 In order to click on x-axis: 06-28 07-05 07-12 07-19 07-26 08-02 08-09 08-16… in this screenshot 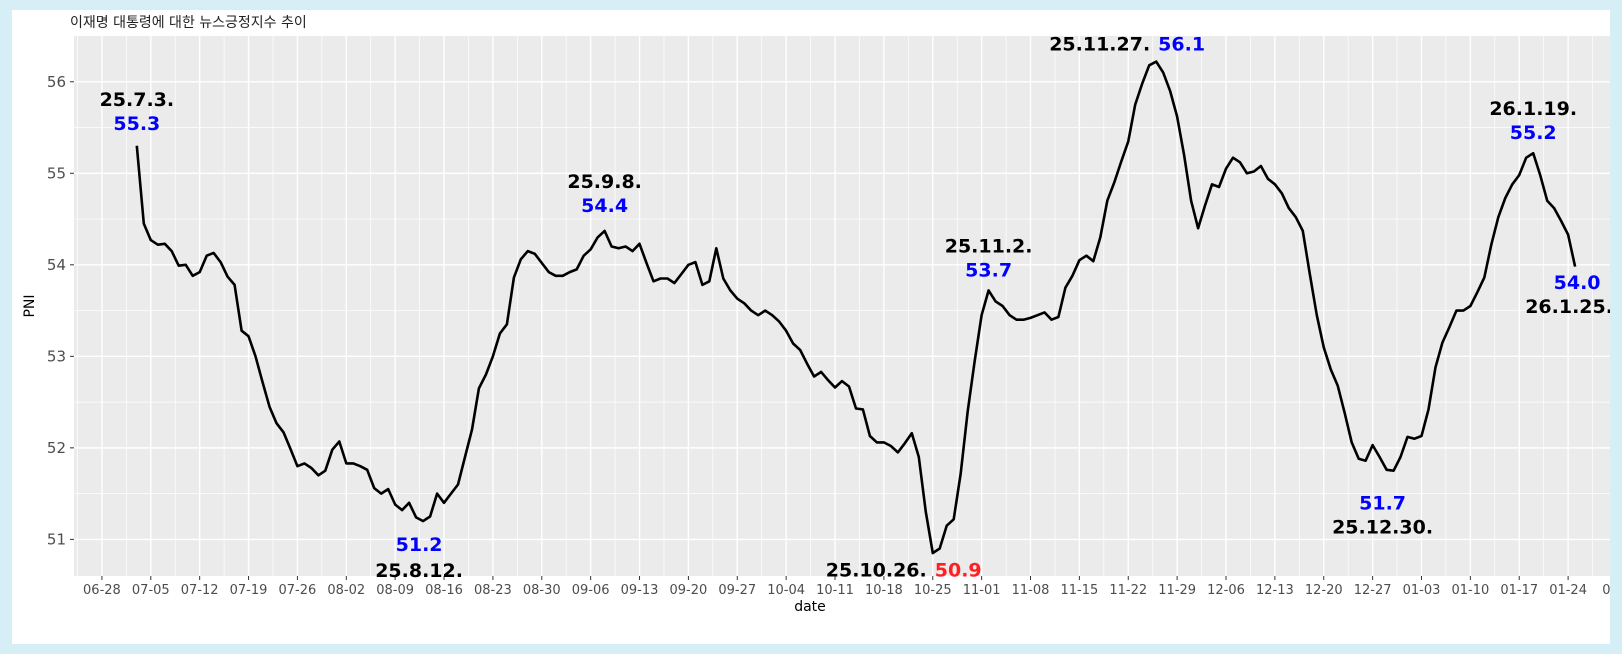, I will do `click(846, 587)`.